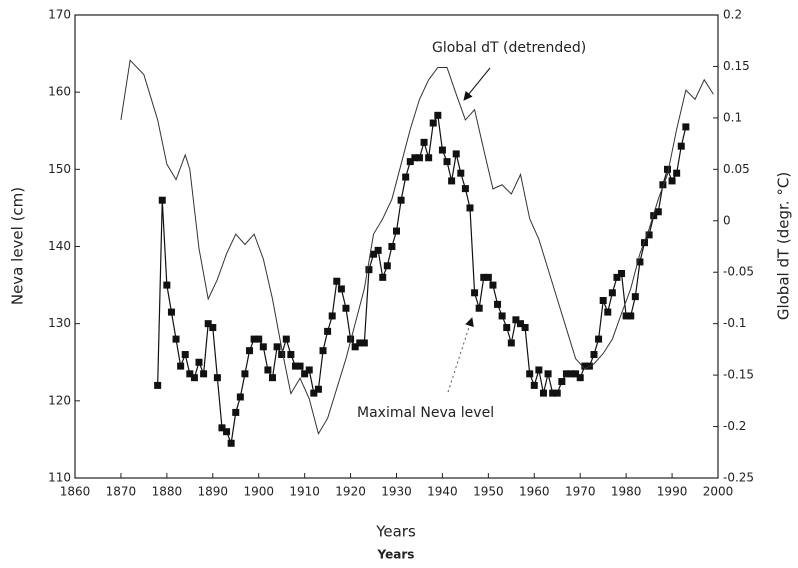  I want to click on y2-tick-label: -0.2, so click(734, 426).